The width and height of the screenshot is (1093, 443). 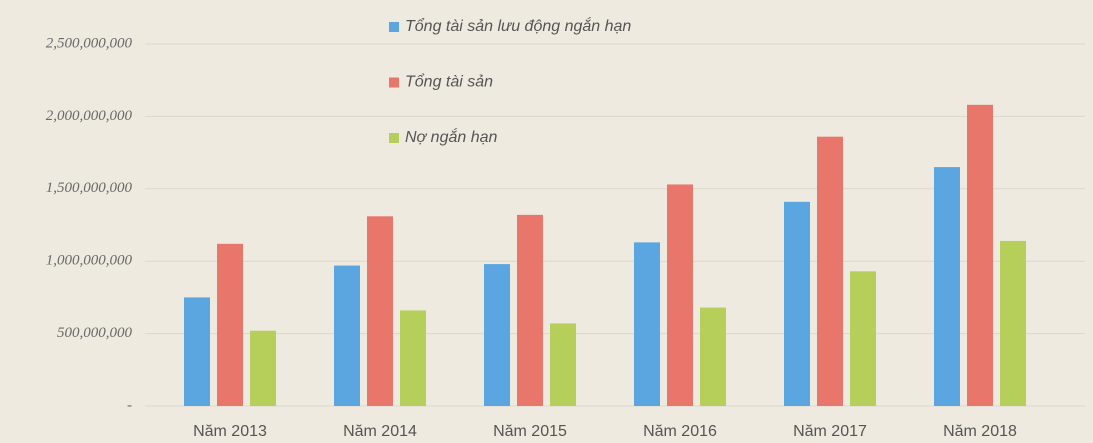 What do you see at coordinates (129, 405) in the screenshot?
I see `y-tick-label: -` at bounding box center [129, 405].